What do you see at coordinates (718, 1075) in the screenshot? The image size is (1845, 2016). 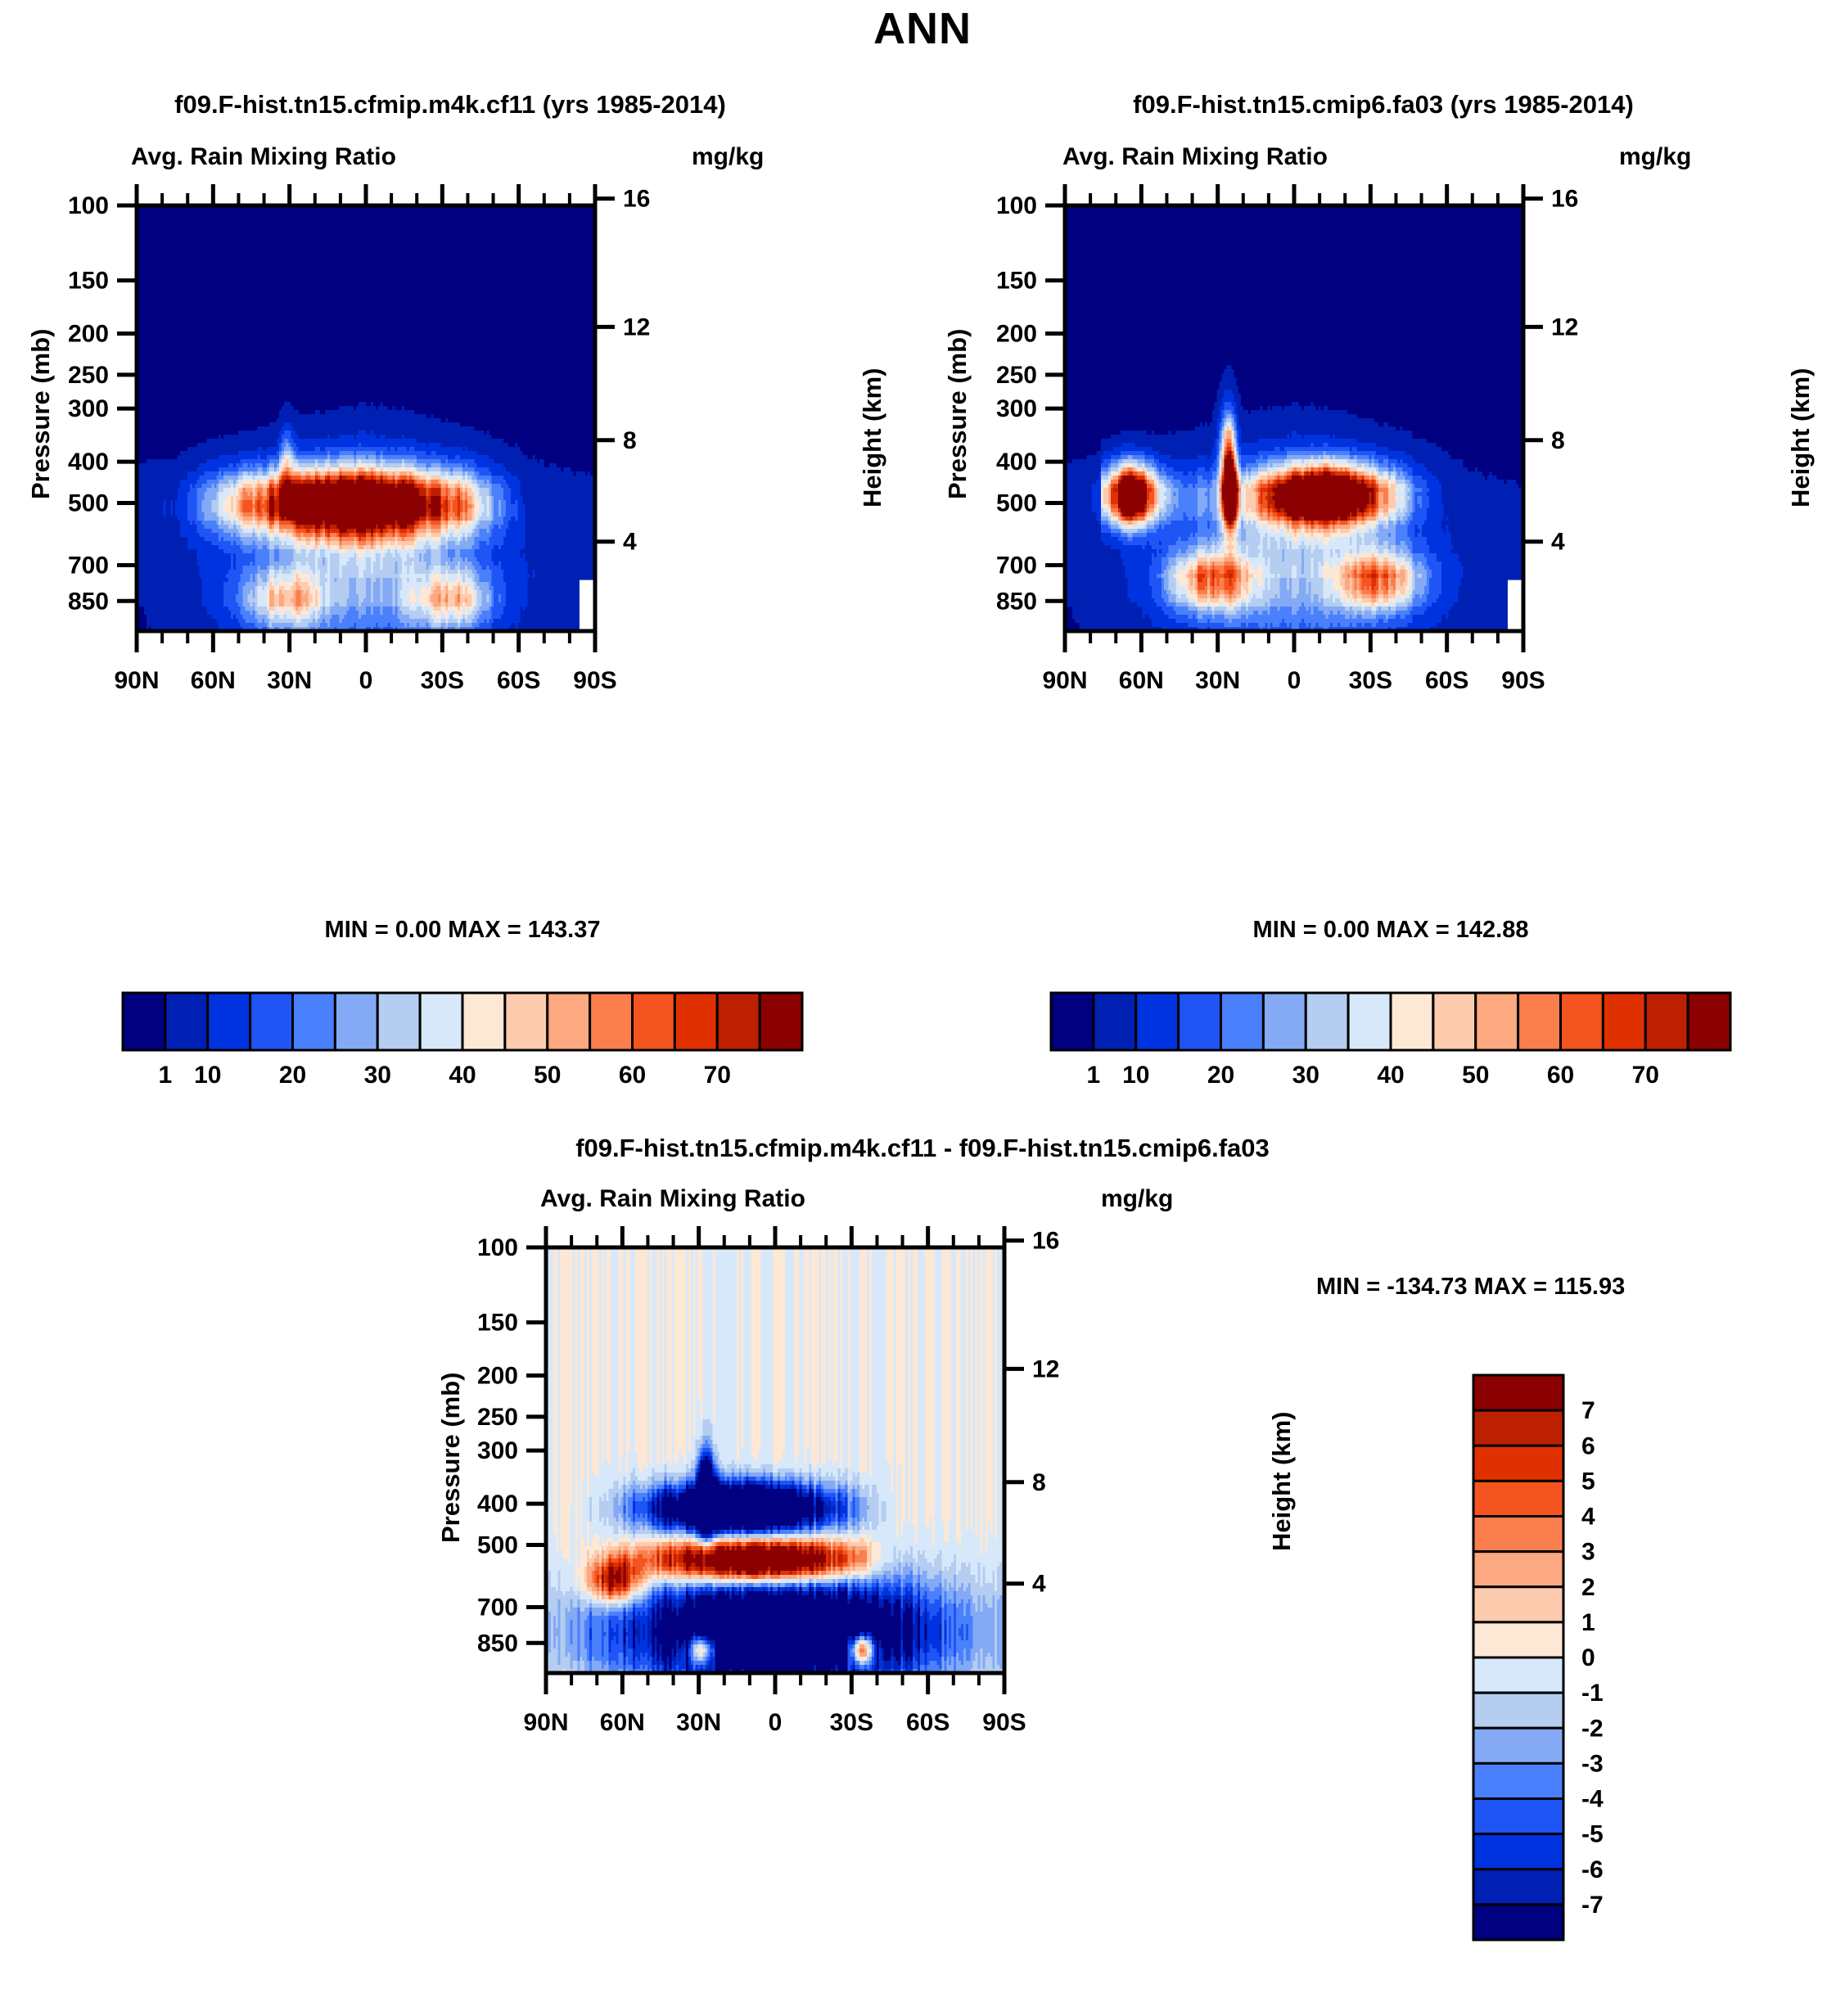 I see `colorbar-tick-label: 70` at bounding box center [718, 1075].